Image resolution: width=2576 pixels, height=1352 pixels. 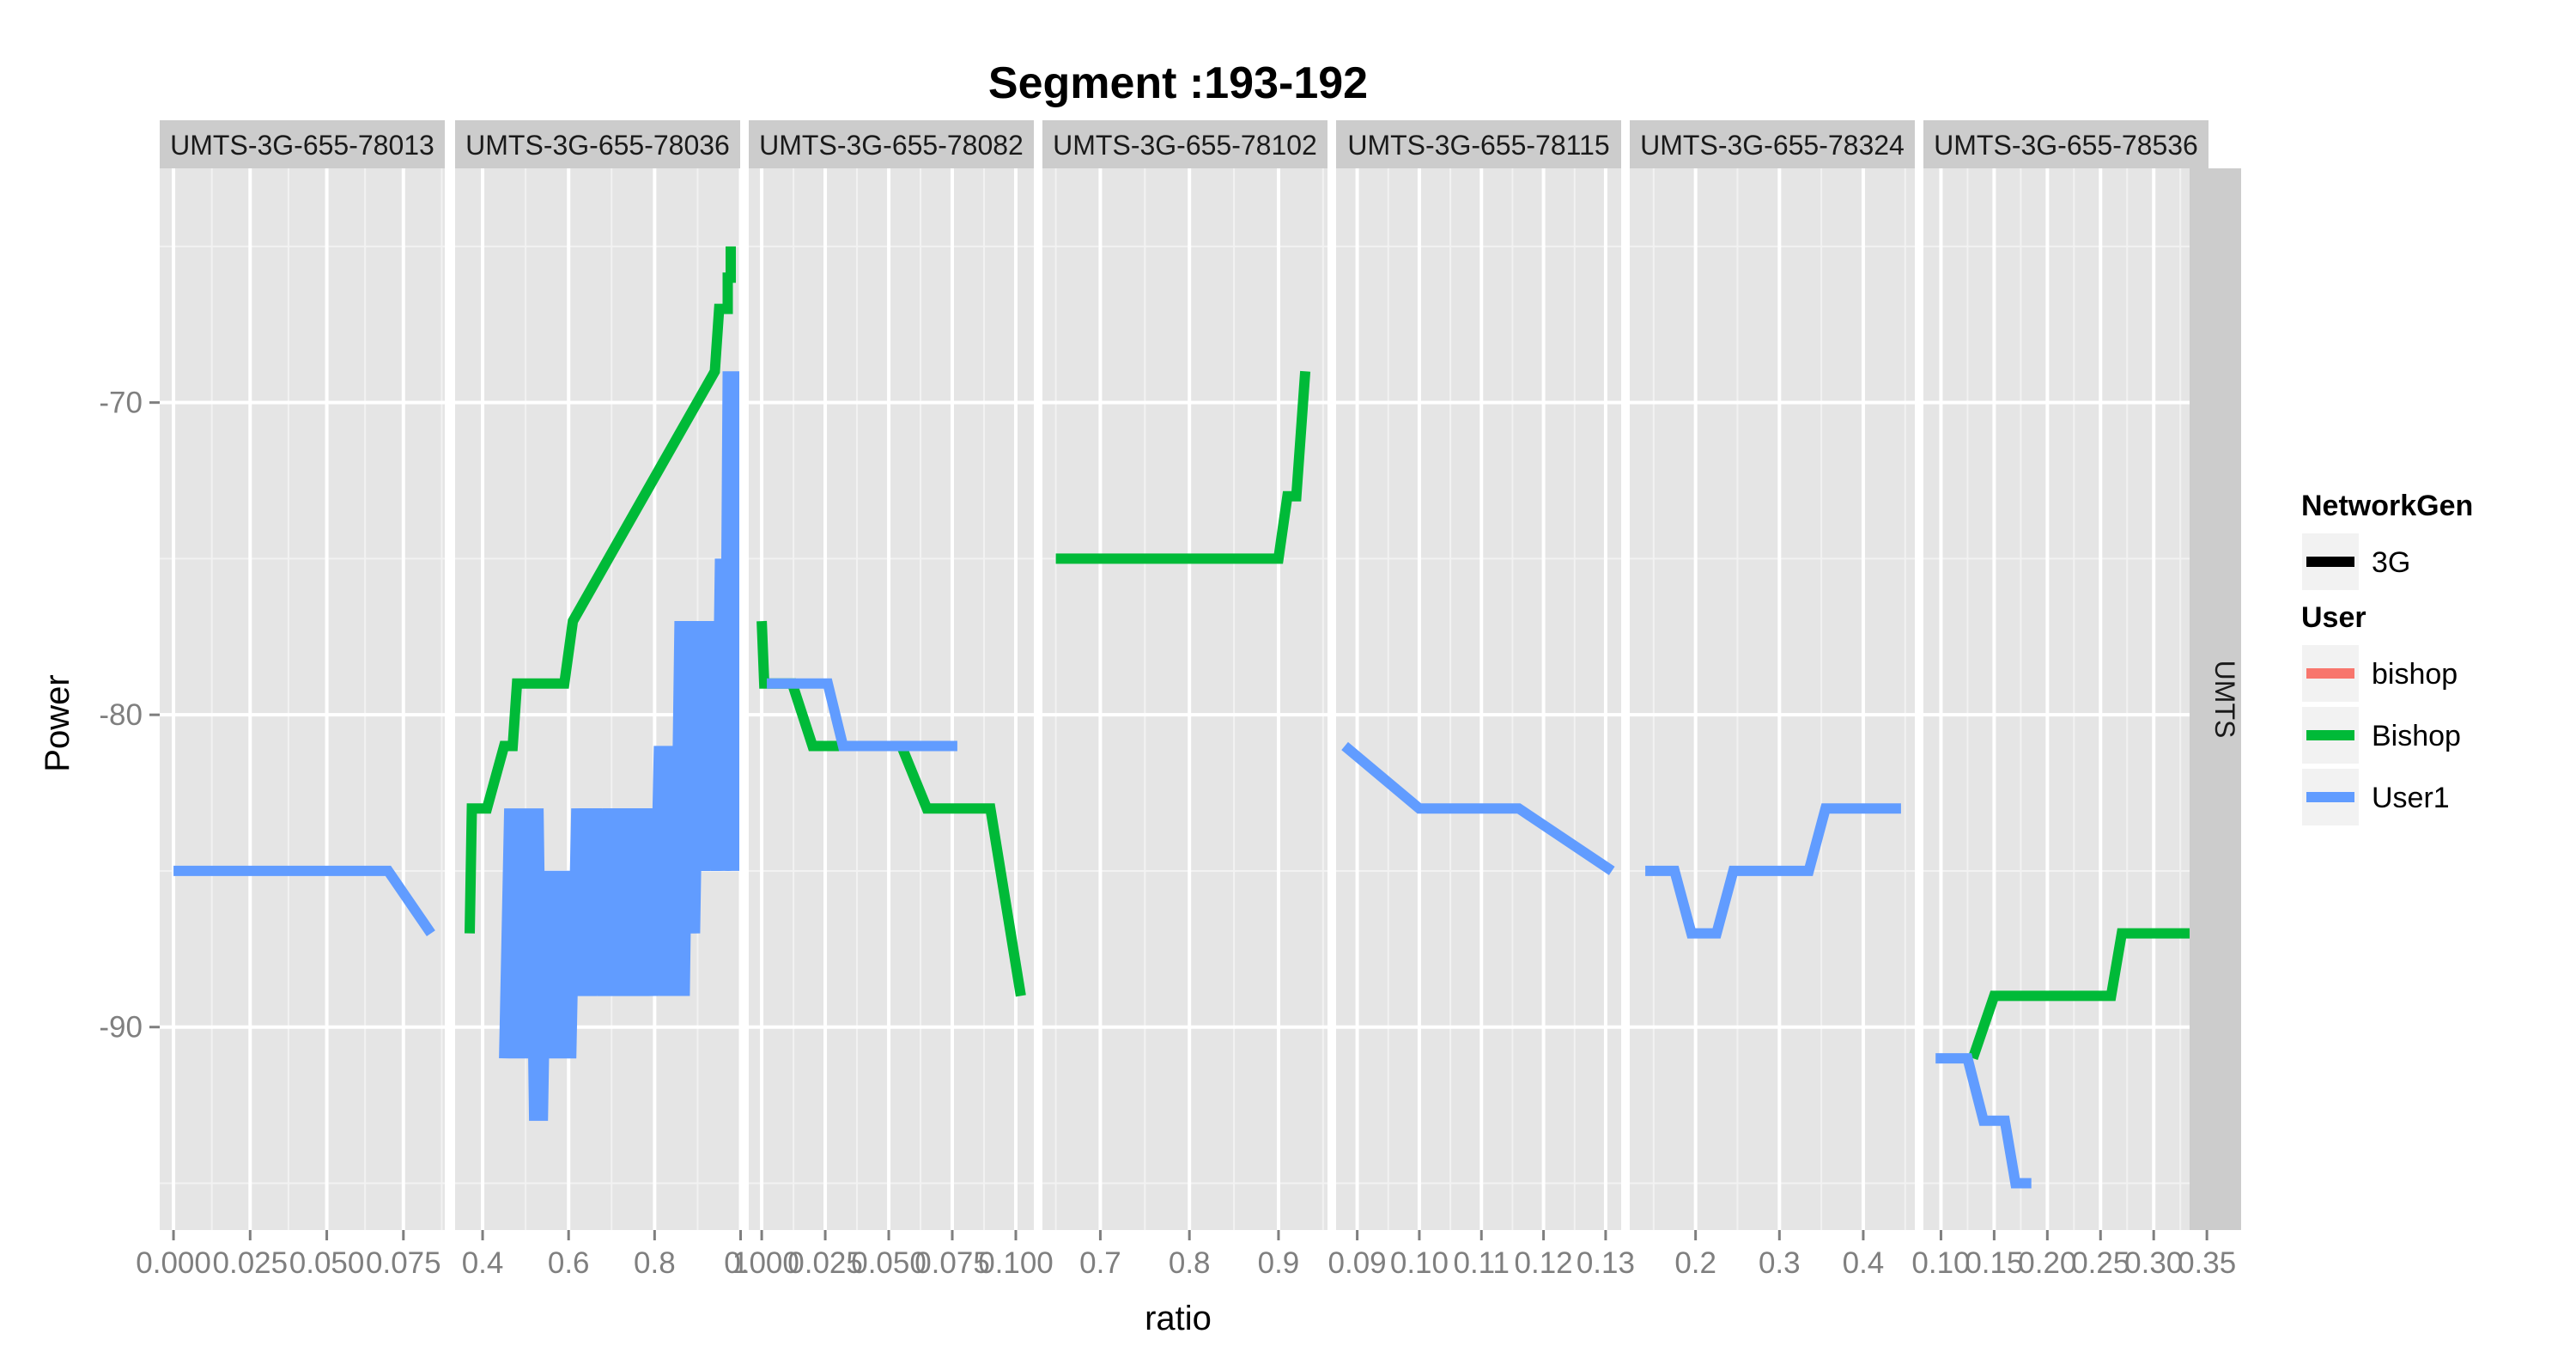 I want to click on x-tick-label: 0.15, so click(x=1994, y=1263).